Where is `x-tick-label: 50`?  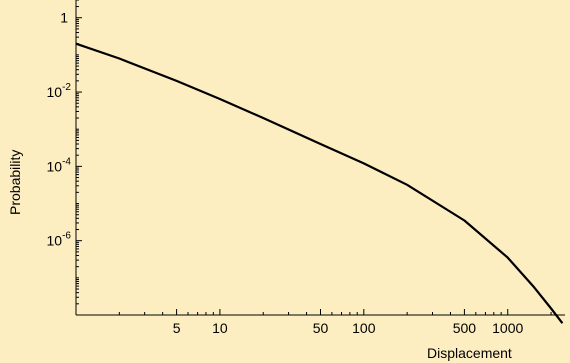
x-tick-label: 50 is located at coordinates (321, 328).